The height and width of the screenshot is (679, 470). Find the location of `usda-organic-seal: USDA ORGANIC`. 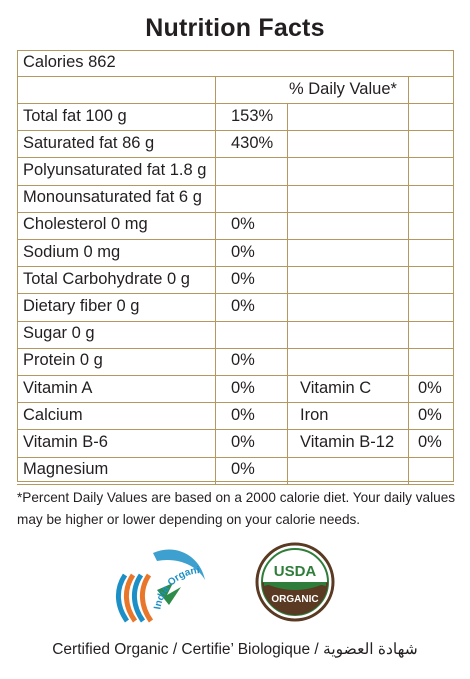

usda-organic-seal: USDA ORGANIC is located at coordinates (295, 582).